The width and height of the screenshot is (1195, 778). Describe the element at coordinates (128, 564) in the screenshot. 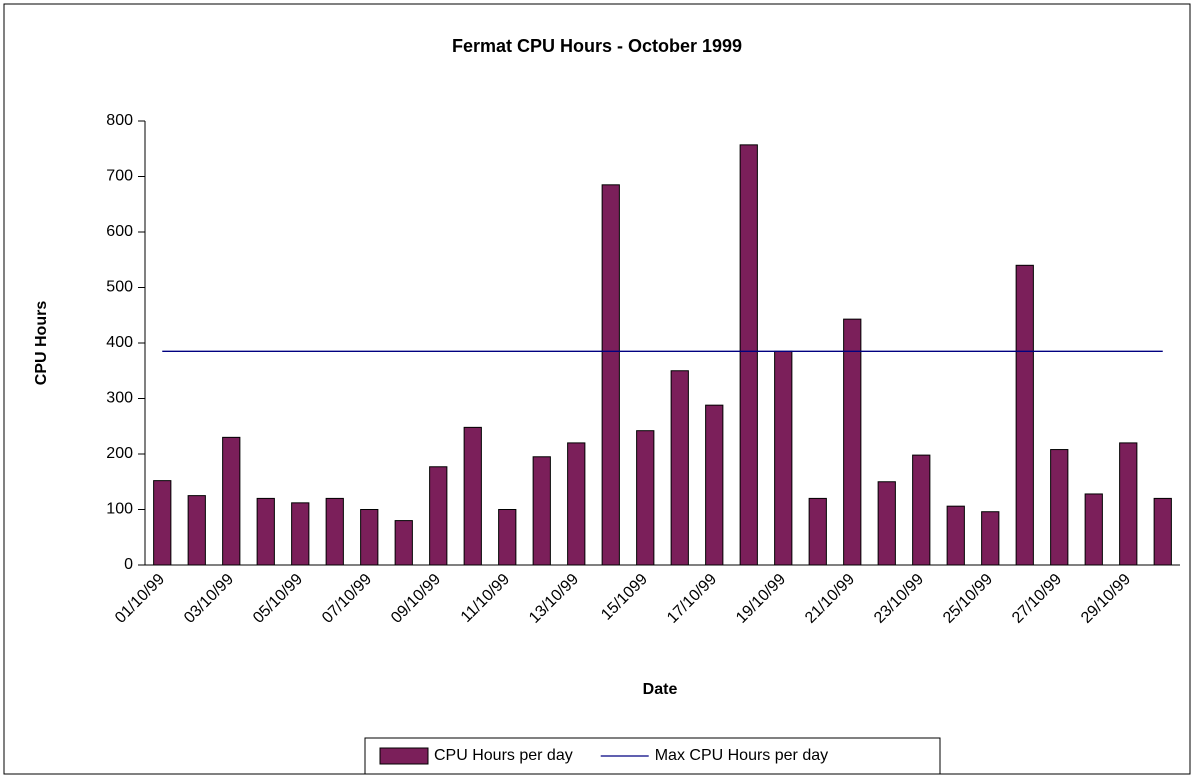

I see `y-tick-label: 0` at that location.